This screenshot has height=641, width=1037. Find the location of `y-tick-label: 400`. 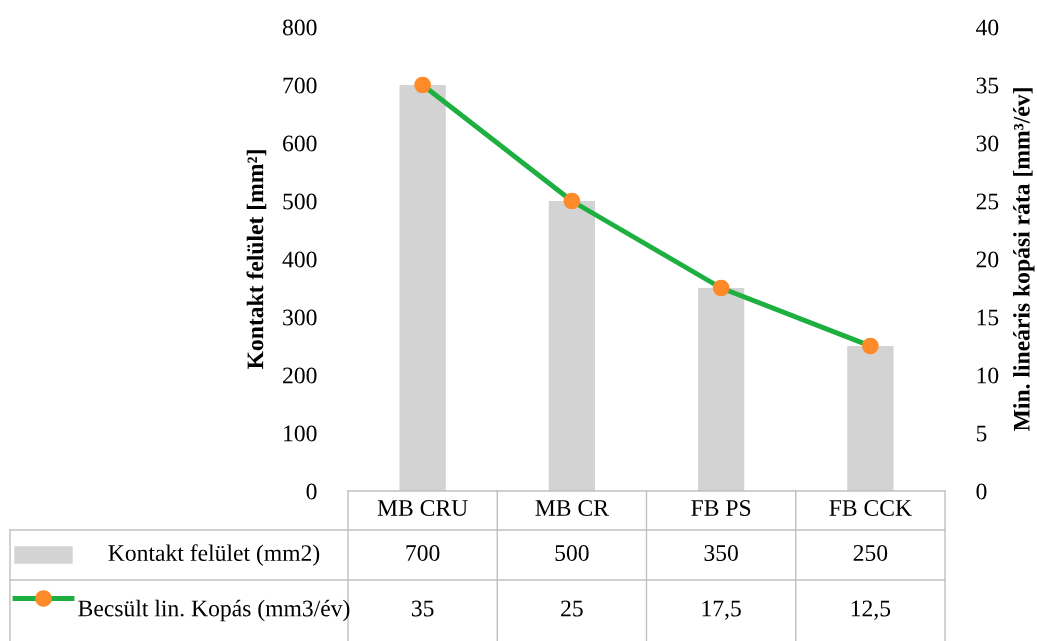

y-tick-label: 400 is located at coordinates (299, 259).